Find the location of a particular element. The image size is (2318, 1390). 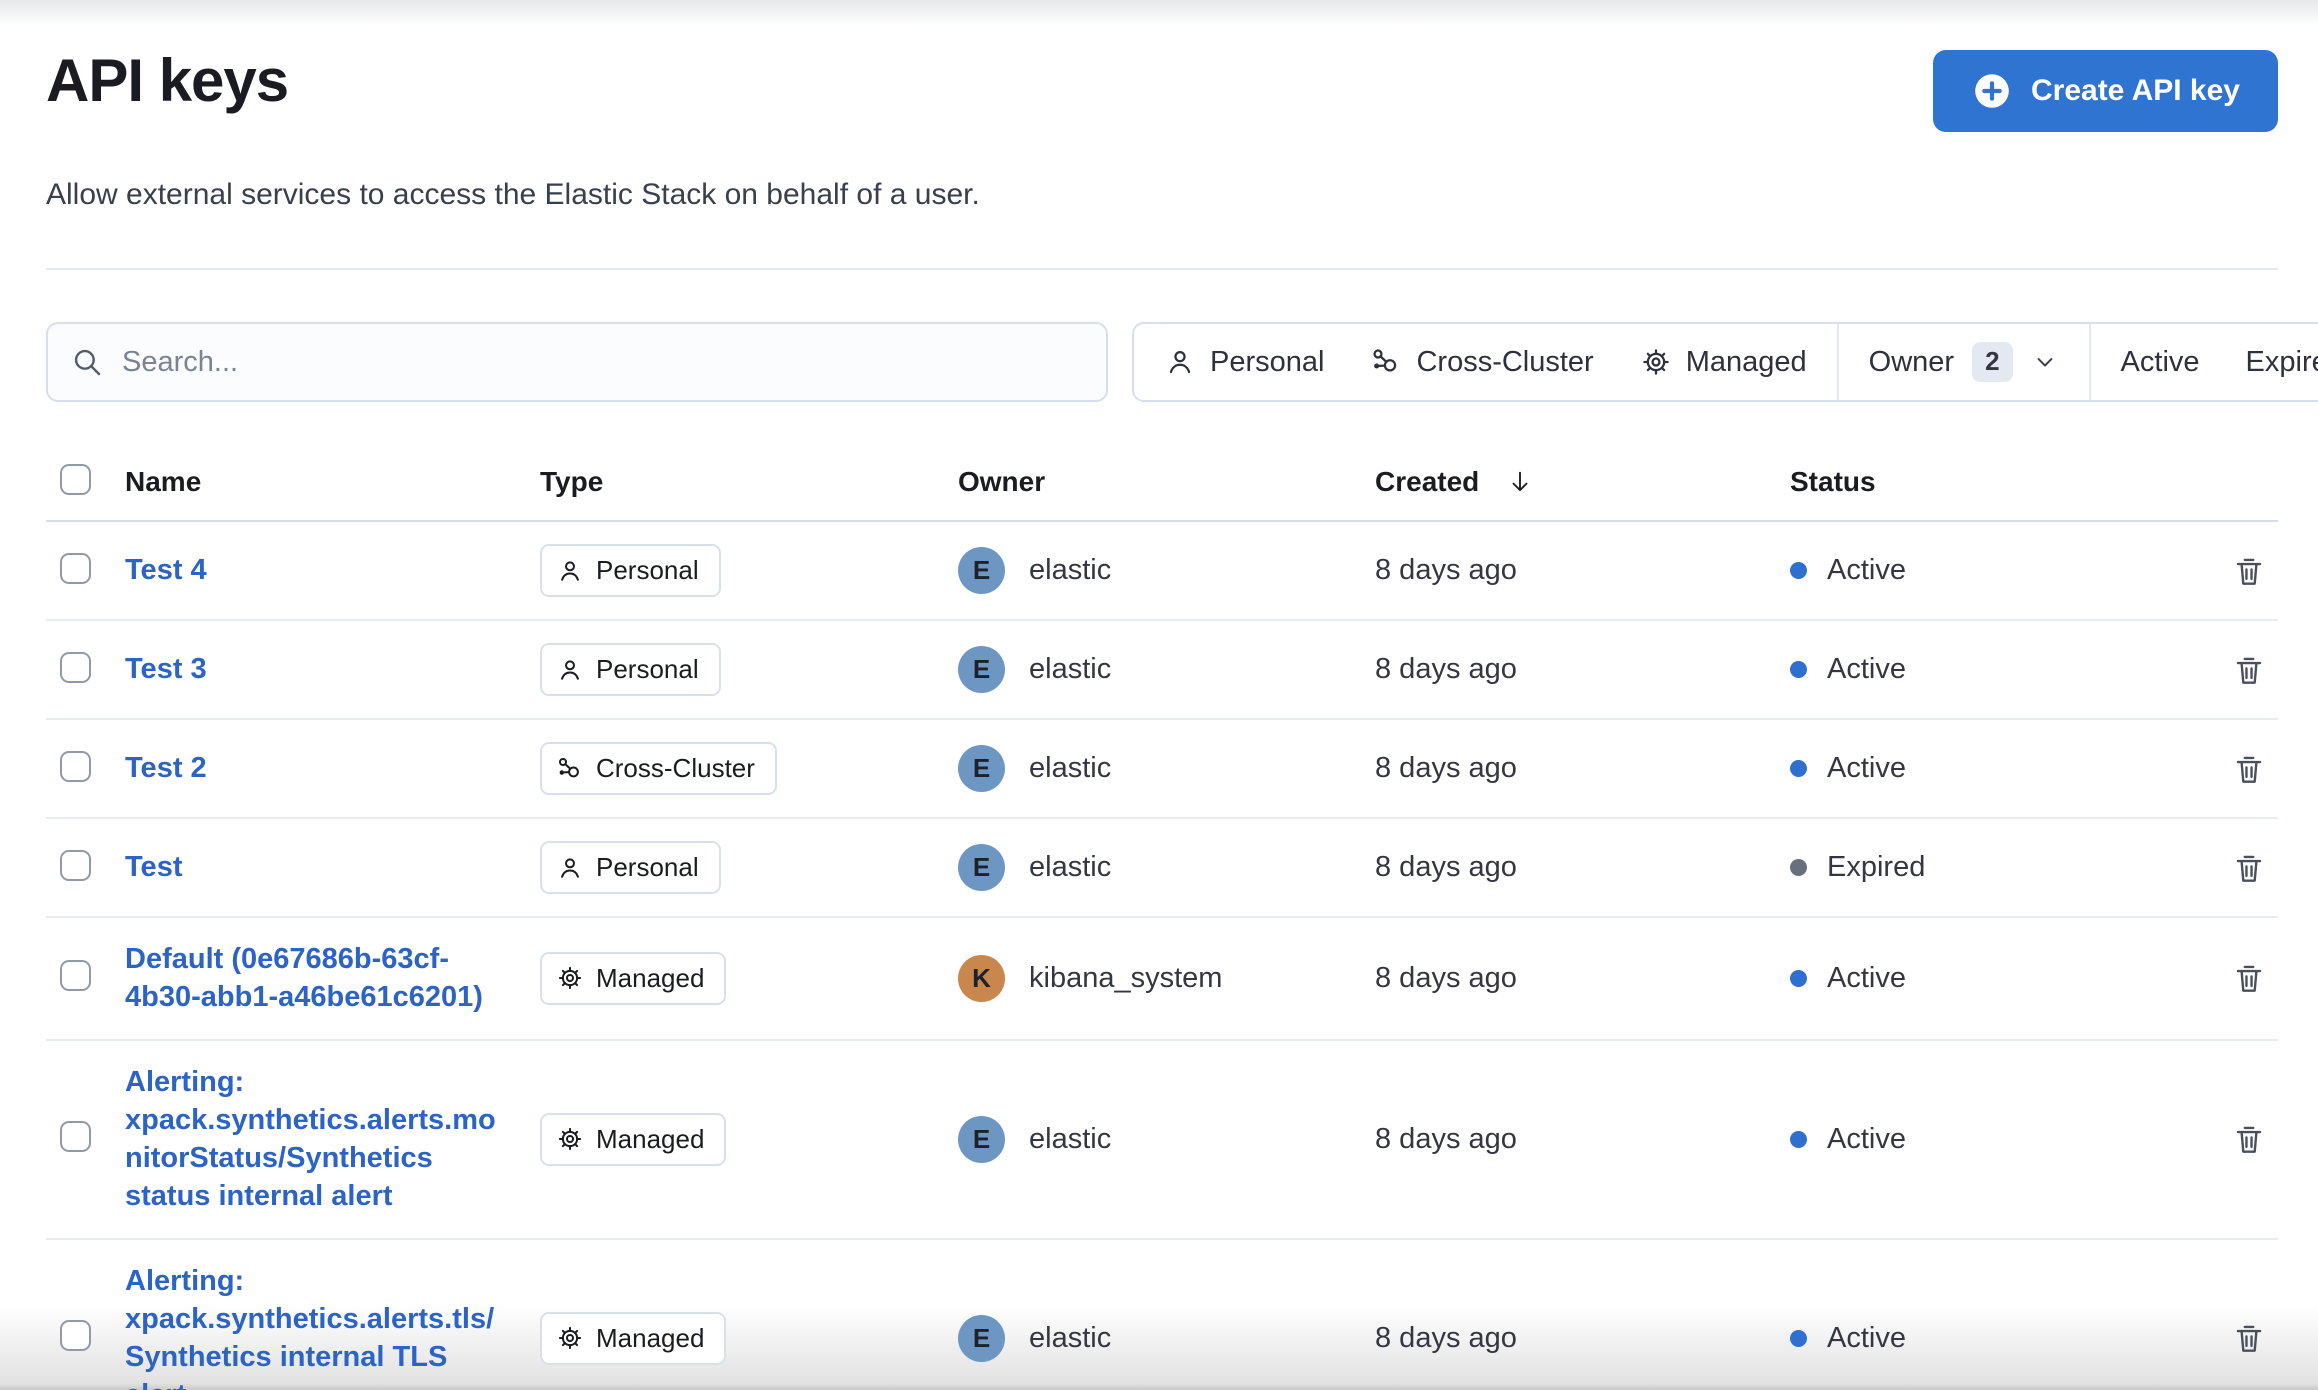

create-api-key-button: Create API key is located at coordinates (2105, 91).